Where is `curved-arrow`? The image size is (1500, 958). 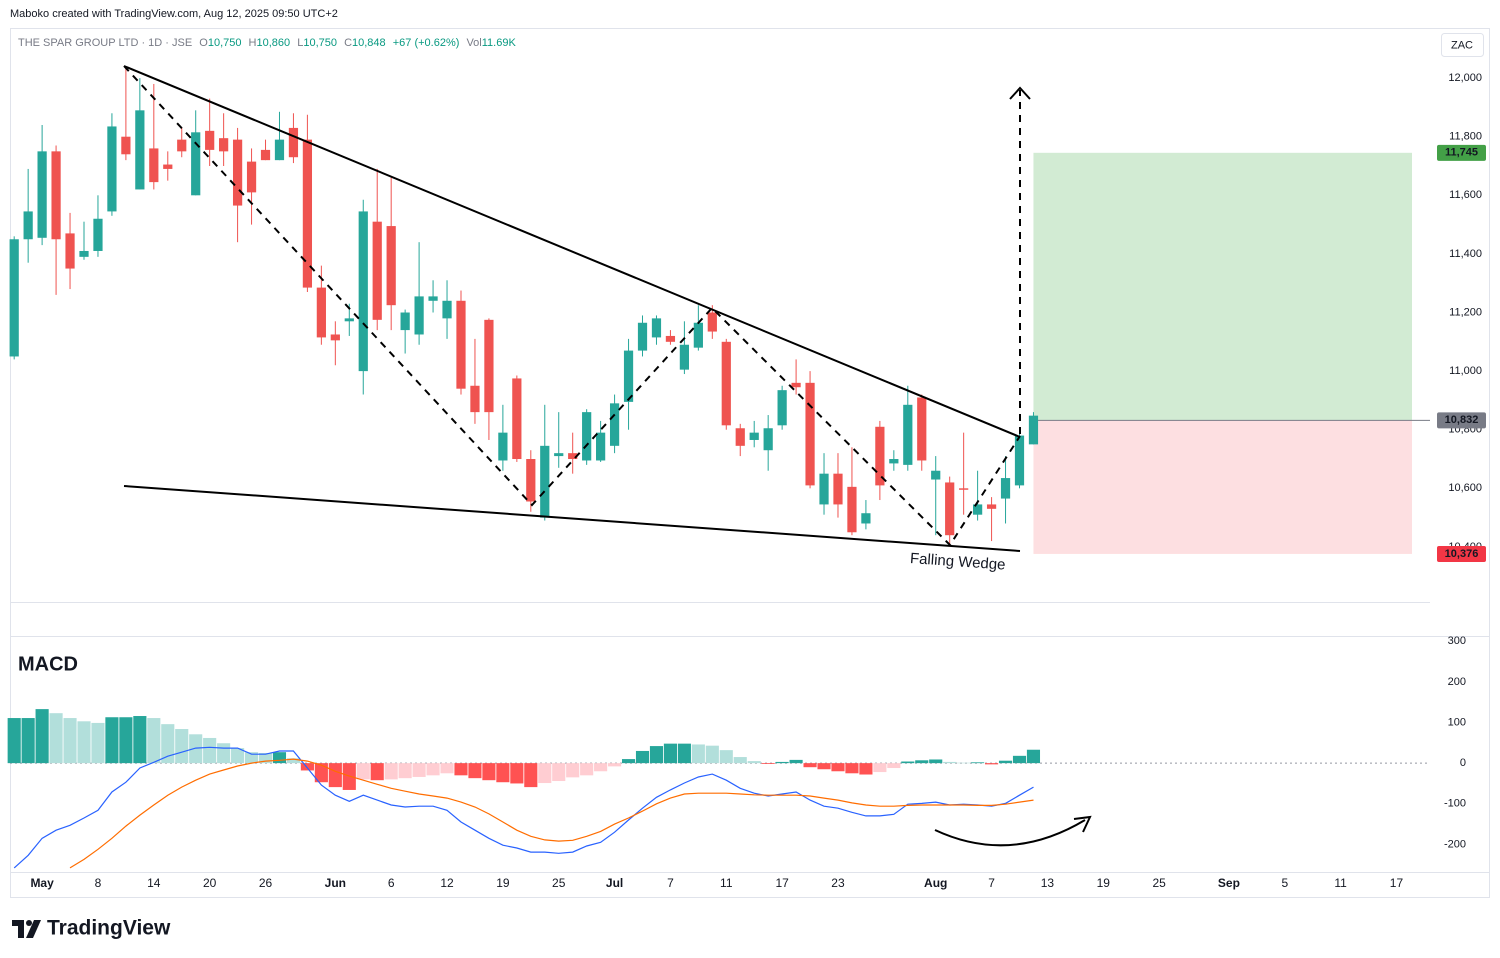
curved-arrow is located at coordinates (1010, 833).